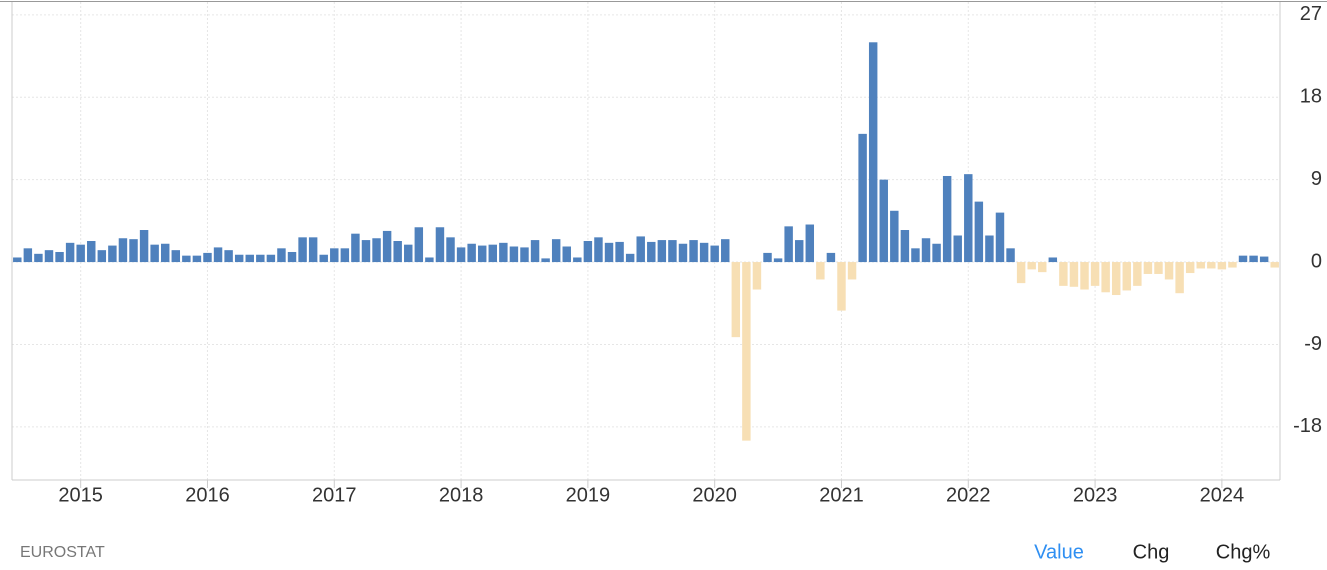 Image resolution: width=1327 pixels, height=570 pixels. Describe the element at coordinates (80, 495) in the screenshot. I see `x-tick-label: 2015` at that location.